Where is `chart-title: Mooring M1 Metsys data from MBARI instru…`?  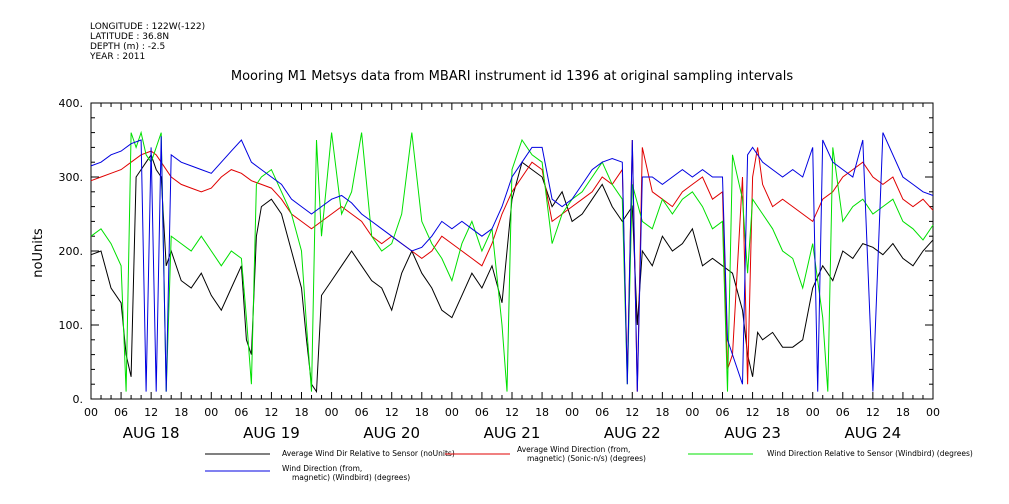 chart-title: Mooring M1 Metsys data from MBARI instru… is located at coordinates (512, 76).